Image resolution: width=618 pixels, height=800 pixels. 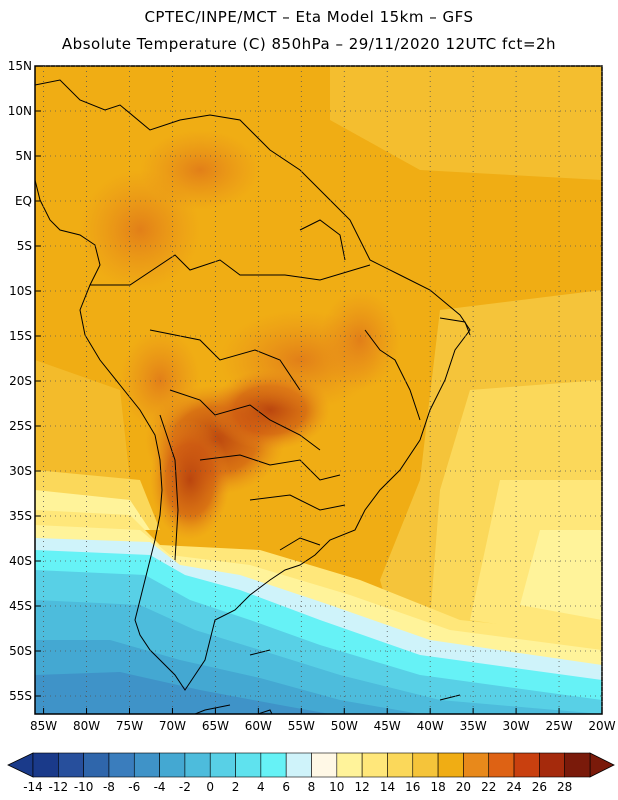 What do you see at coordinates (344, 726) in the screenshot?
I see `lon-tick-label: 50W` at bounding box center [344, 726].